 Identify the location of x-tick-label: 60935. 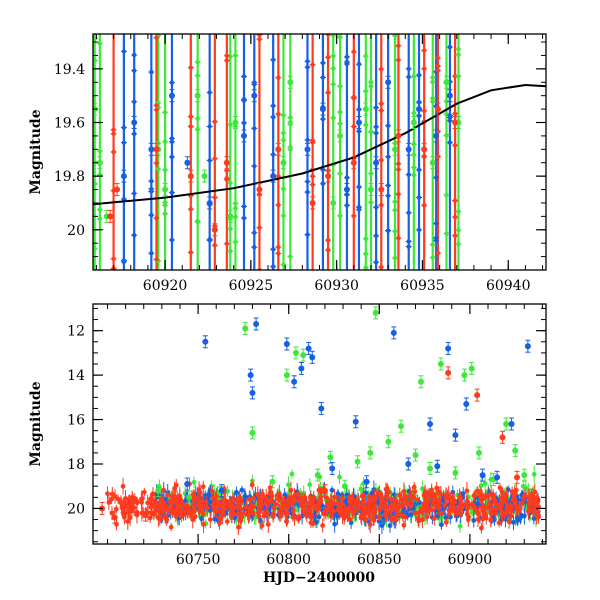
(422, 286).